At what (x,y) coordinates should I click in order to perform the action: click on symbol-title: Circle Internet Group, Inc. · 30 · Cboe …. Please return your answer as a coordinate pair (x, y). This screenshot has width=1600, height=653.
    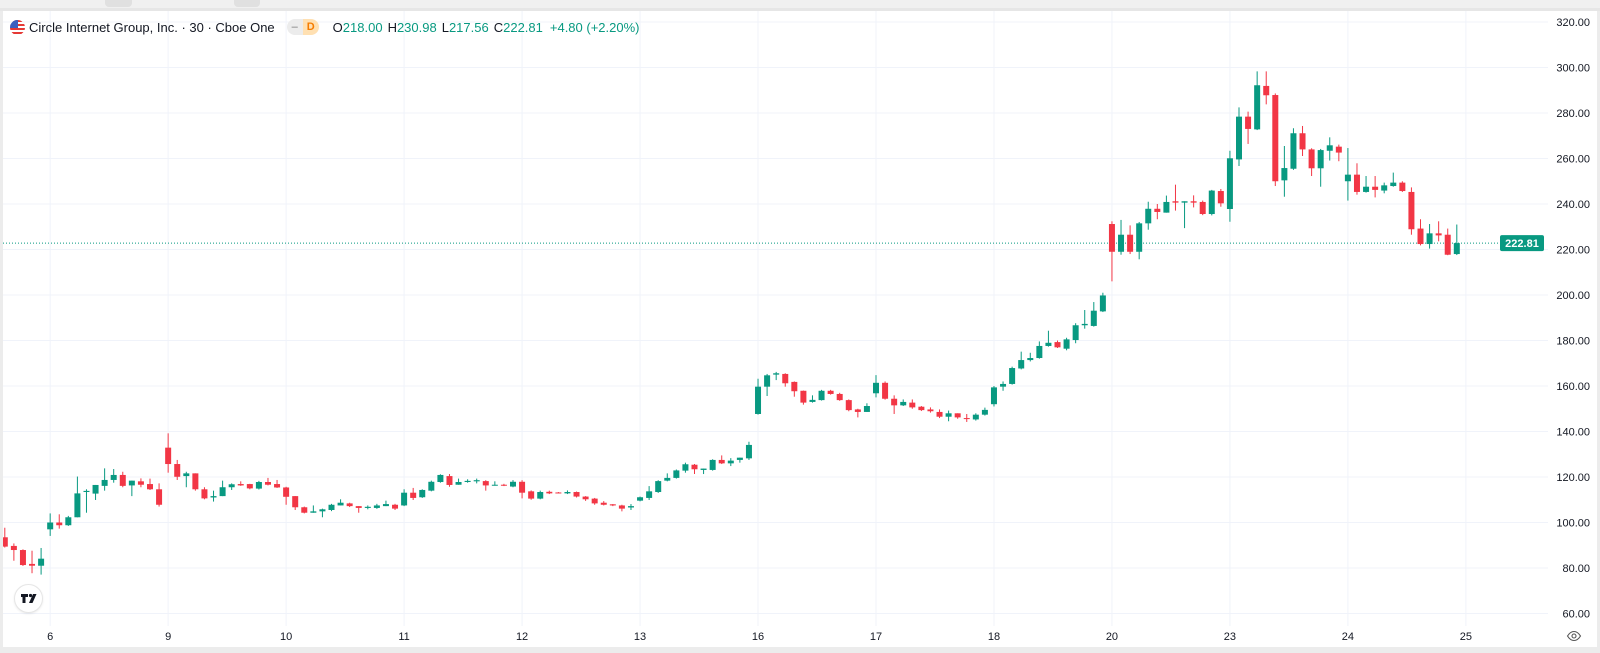
    Looking at the image, I should click on (152, 27).